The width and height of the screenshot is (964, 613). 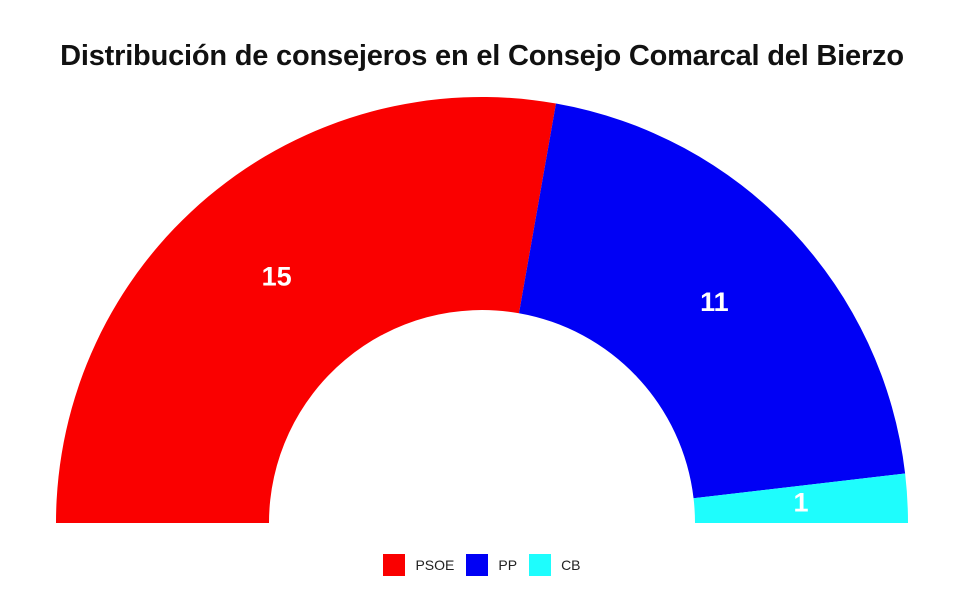 I want to click on data-label-pp: 11, so click(x=714, y=302).